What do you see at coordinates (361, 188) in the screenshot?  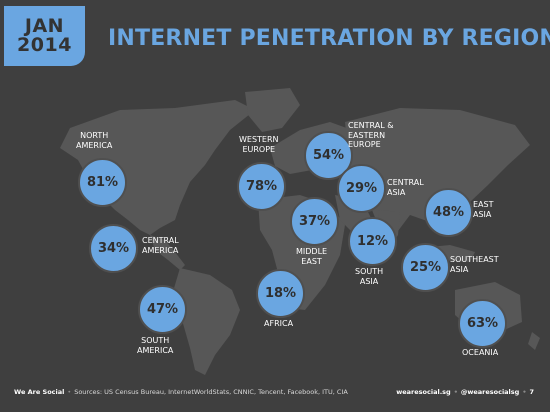 I see `bubble-central-asia: 29%` at bounding box center [361, 188].